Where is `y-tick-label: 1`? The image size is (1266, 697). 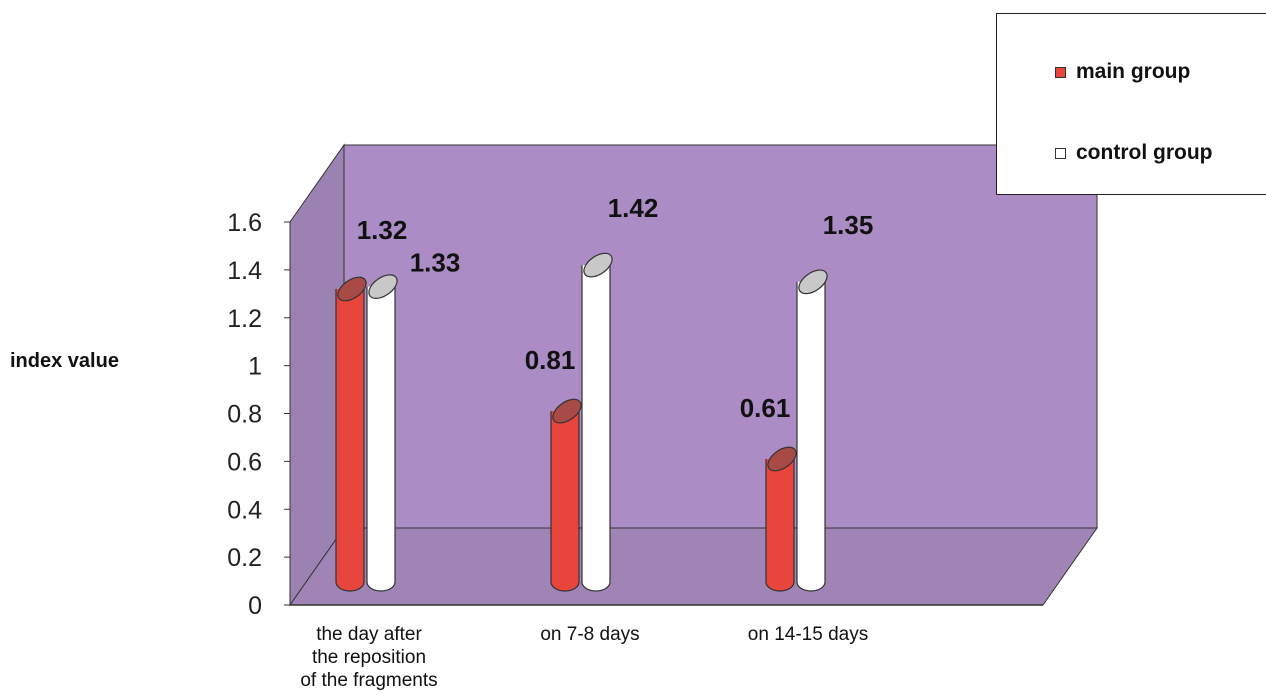
y-tick-label: 1 is located at coordinates (255, 367).